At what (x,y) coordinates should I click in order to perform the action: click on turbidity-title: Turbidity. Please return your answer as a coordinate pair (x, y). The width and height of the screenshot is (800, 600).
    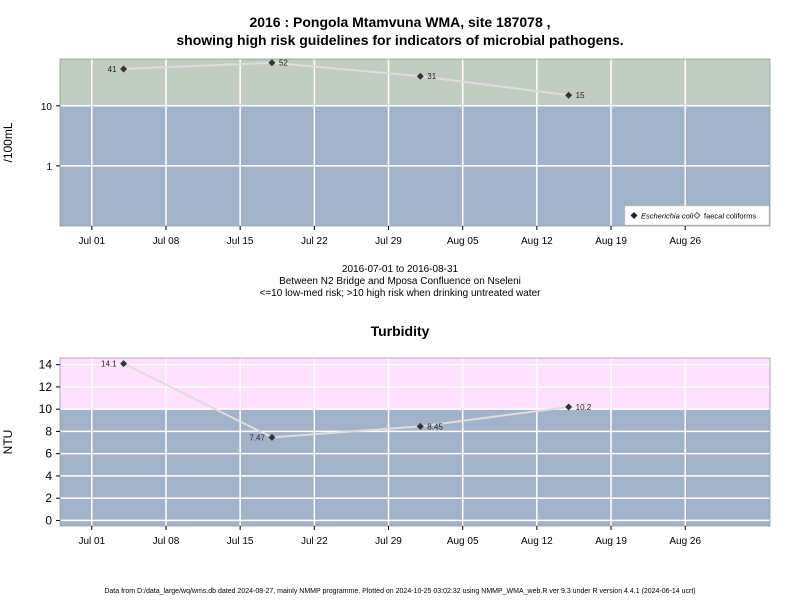
    Looking at the image, I should click on (400, 331).